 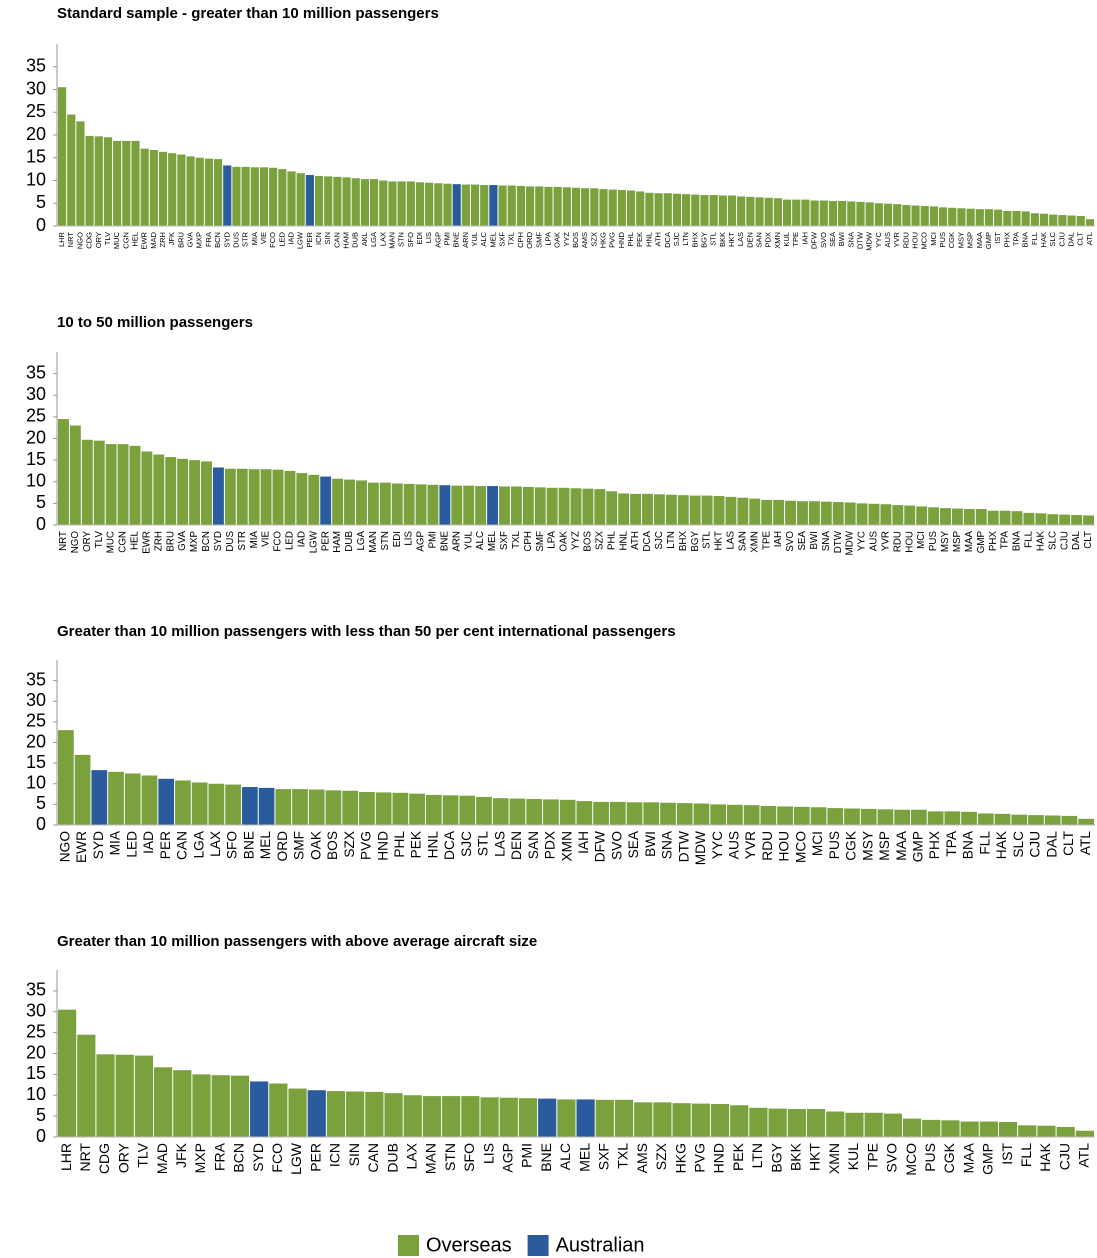 I want to click on x-tick-label: SZX, so click(x=593, y=239).